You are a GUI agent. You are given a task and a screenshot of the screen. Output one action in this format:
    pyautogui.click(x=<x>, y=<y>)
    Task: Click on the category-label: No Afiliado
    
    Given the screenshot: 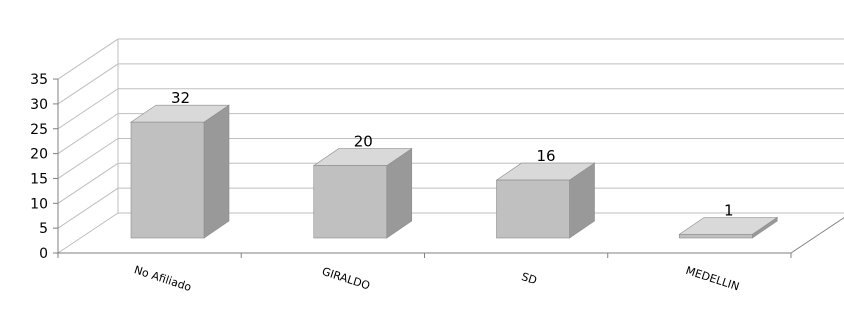 What is the action you would take?
    pyautogui.click(x=162, y=278)
    